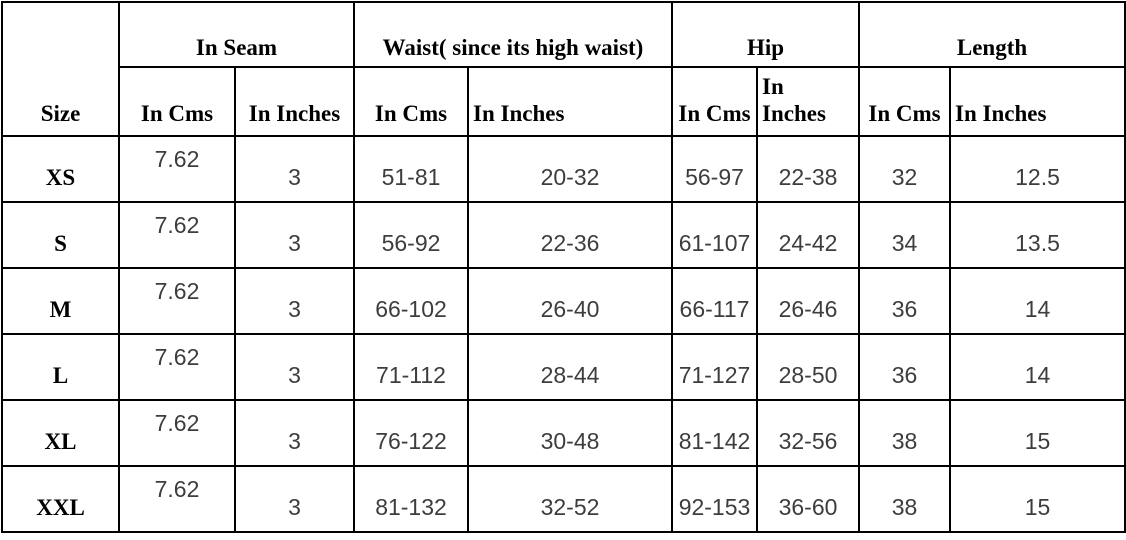 The height and width of the screenshot is (540, 1126). I want to click on cell-hip-cms: 61-107, so click(714, 235).